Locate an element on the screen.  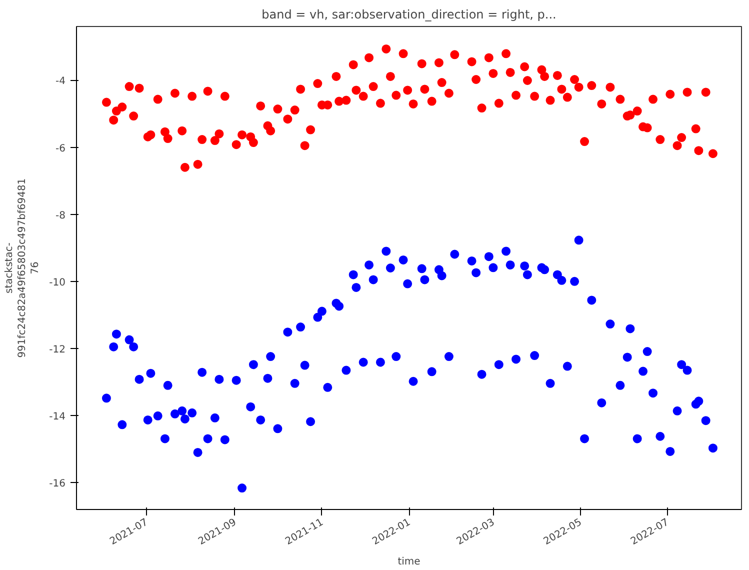
y-tick-label: -4 is located at coordinates (61, 82).